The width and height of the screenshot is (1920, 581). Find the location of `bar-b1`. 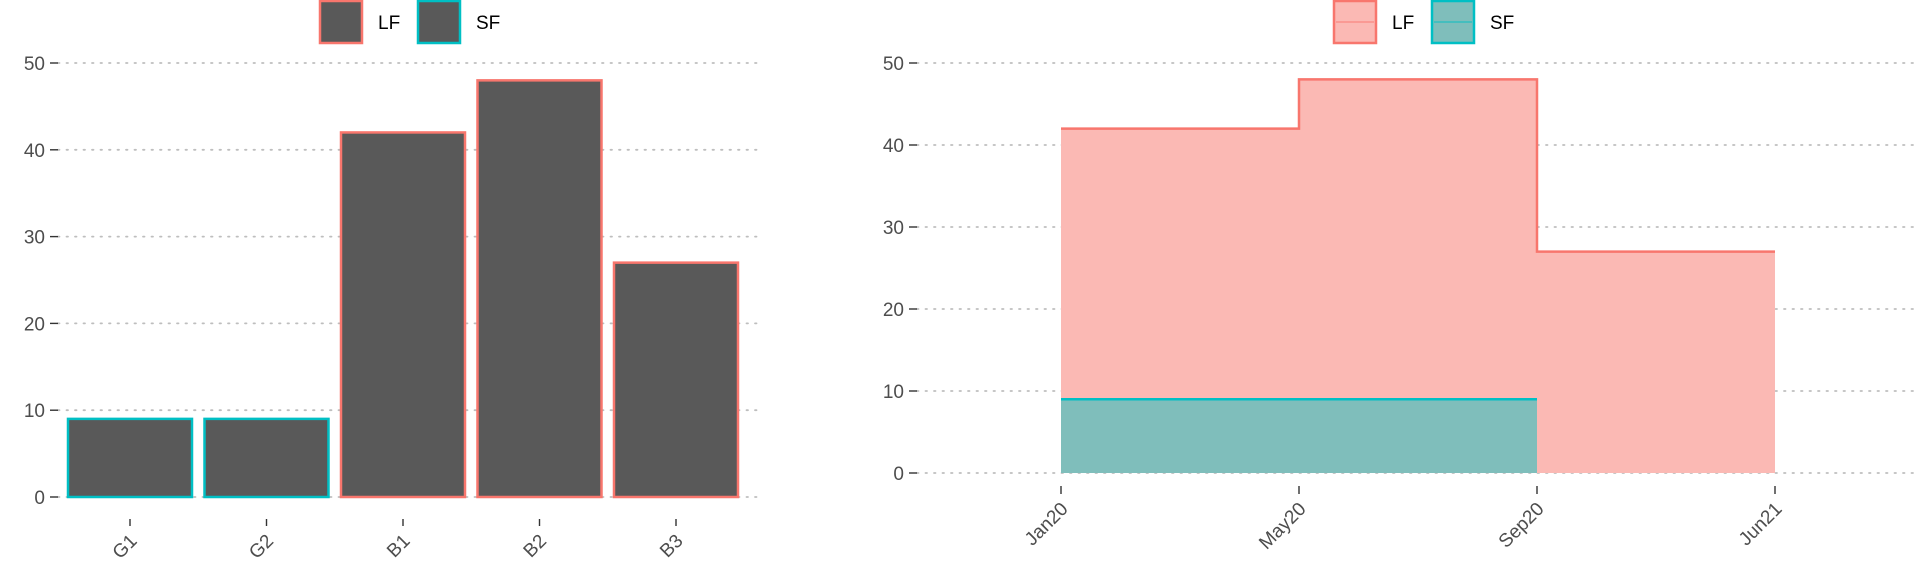

bar-b1 is located at coordinates (403, 315).